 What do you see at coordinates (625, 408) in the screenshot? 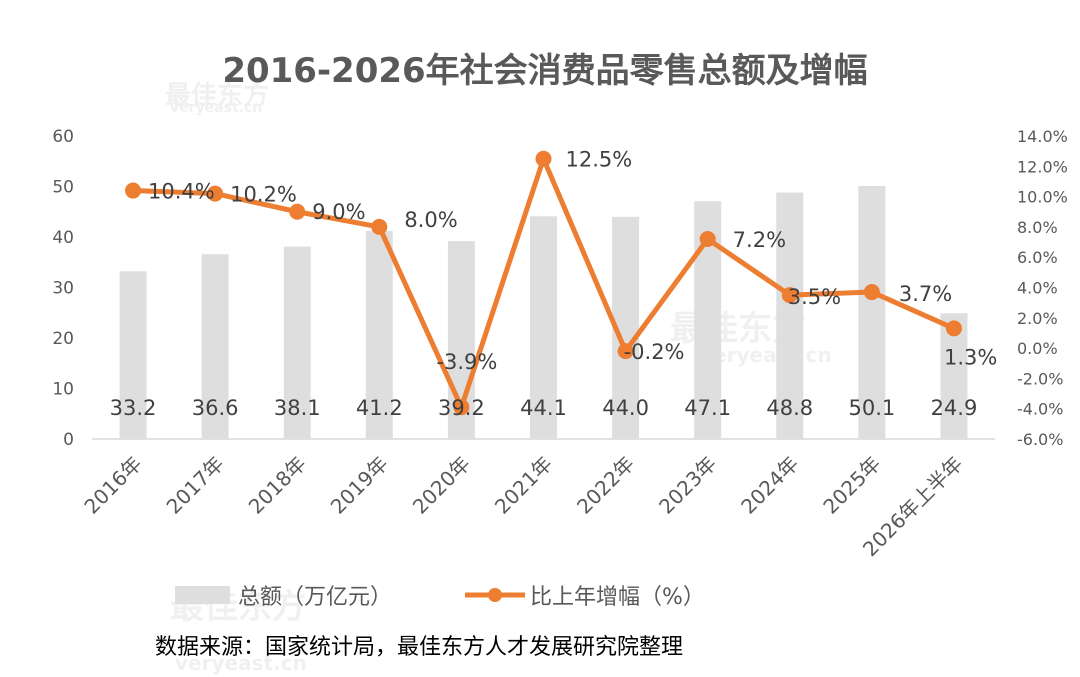
I see `bar-value-label: 44.0` at bounding box center [625, 408].